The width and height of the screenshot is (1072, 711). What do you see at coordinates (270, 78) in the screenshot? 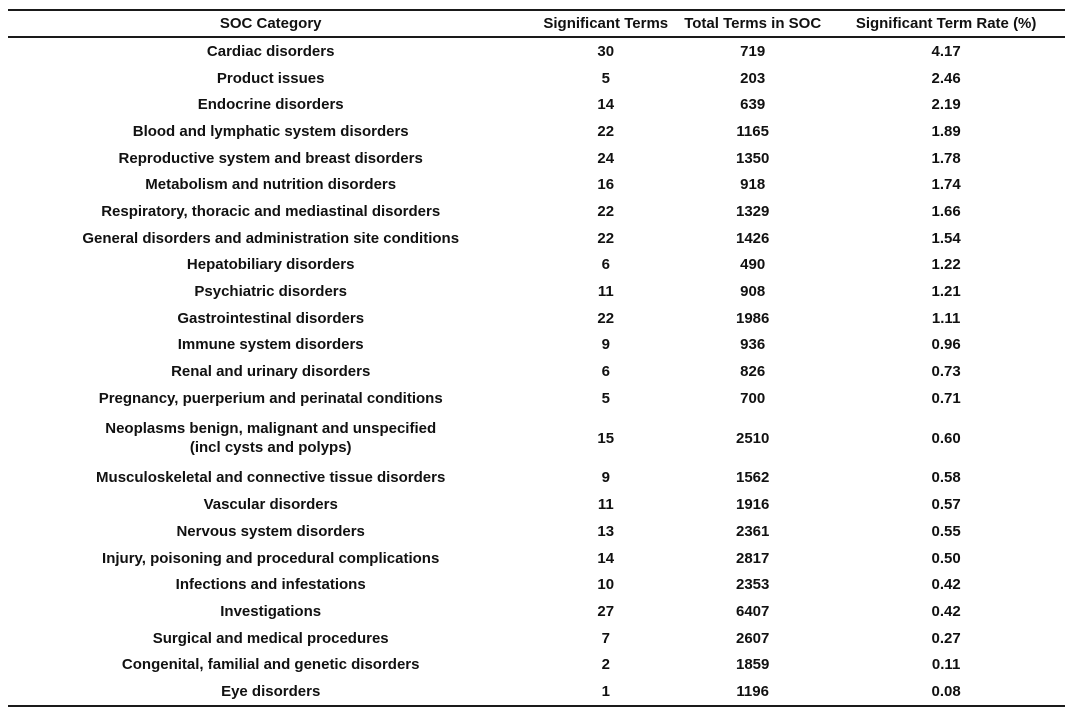
I see `soc-category-cell: Product issues` at bounding box center [270, 78].